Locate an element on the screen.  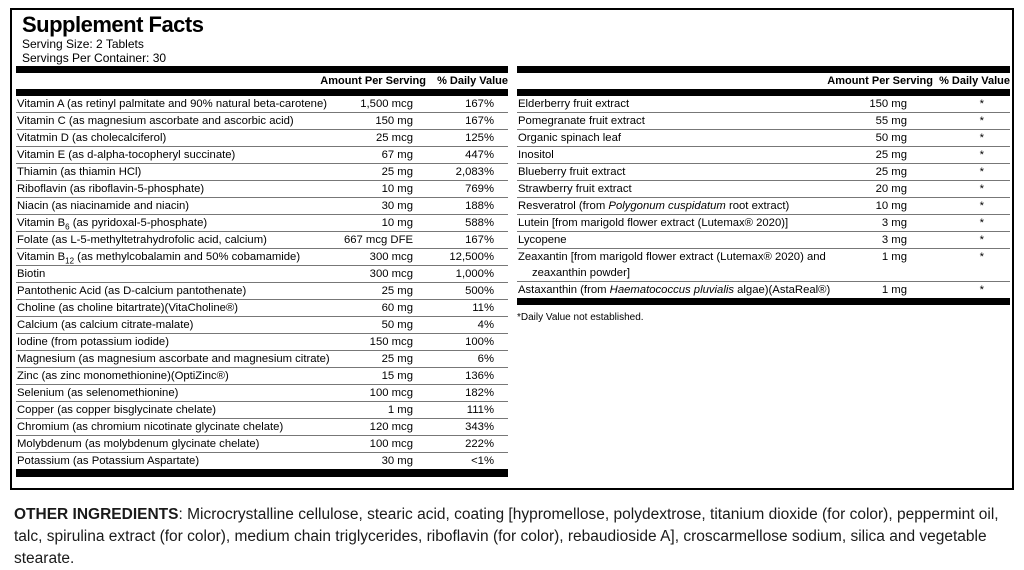
table-row: Biotin 300 mcg 1,000% is located at coordinates (262, 273).